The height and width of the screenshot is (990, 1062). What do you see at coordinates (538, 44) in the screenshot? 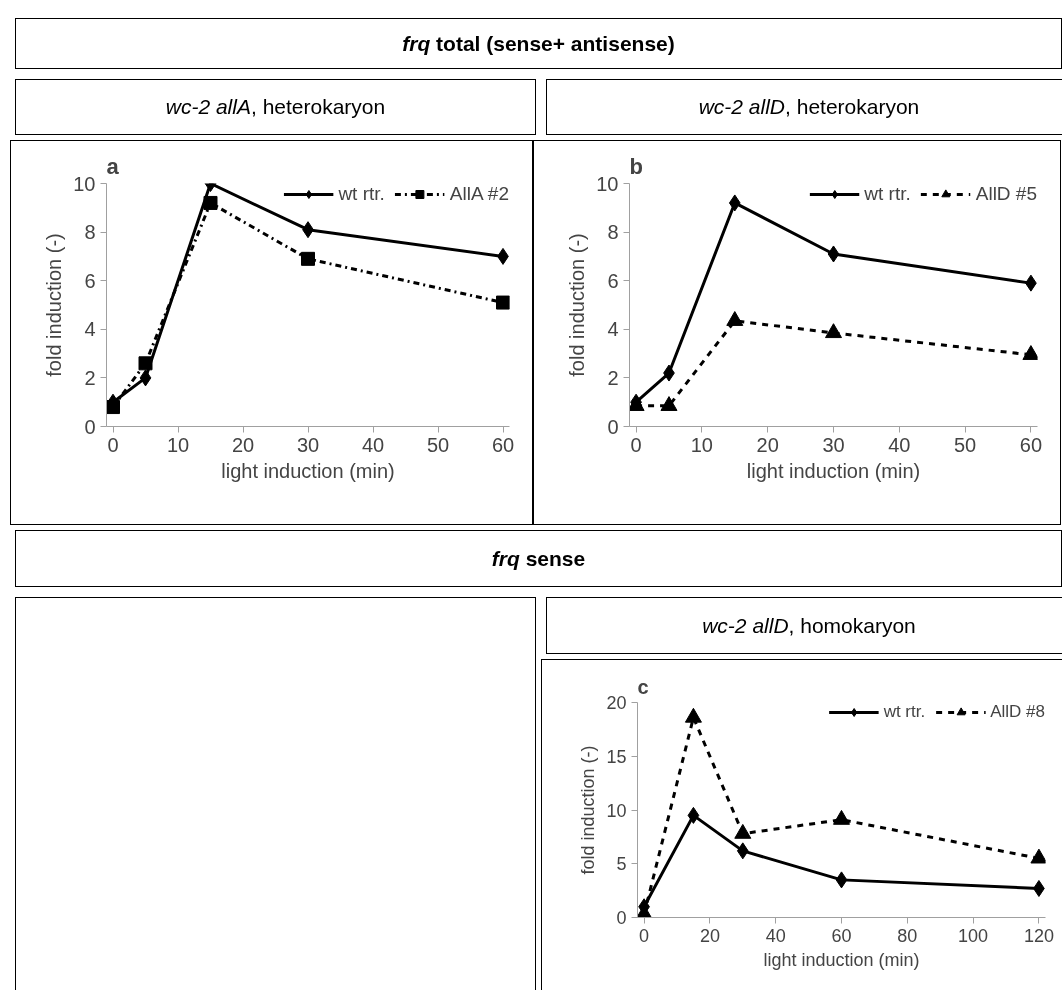
I see `table-cell-text: frq total (sense+ antisense)` at bounding box center [538, 44].